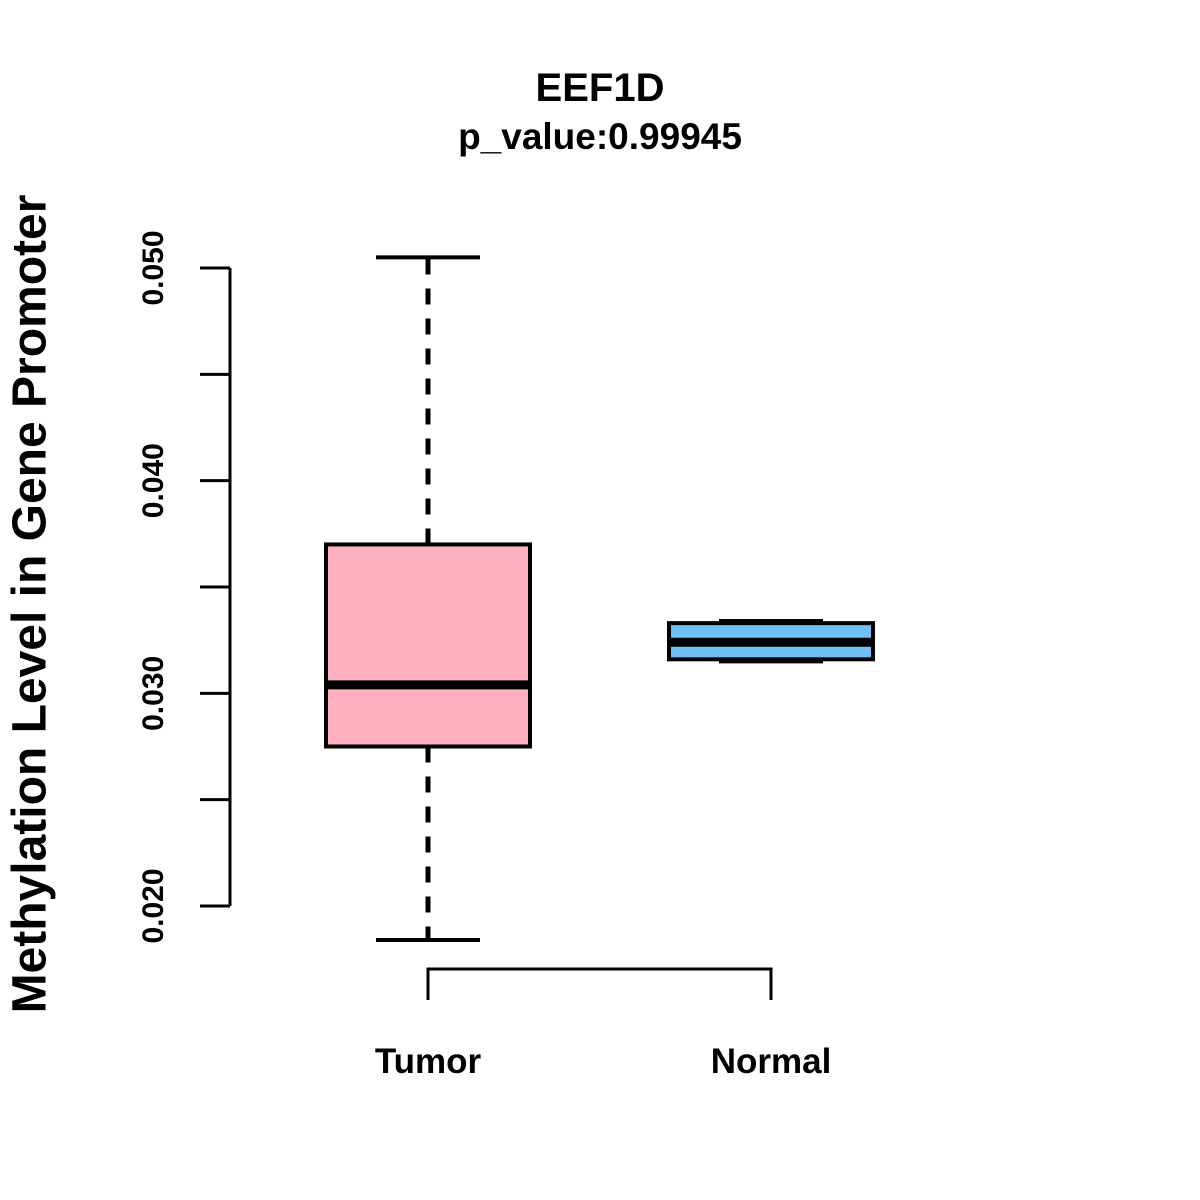 Image resolution: width=1200 pixels, height=1200 pixels. I want to click on y-tick-label-0.030: 0.030, so click(153, 693).